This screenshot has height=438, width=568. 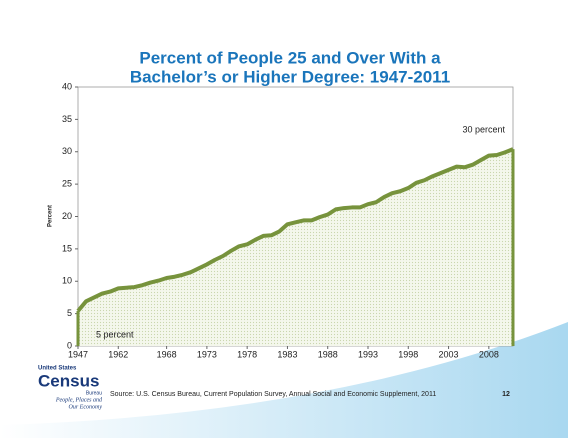 I want to click on x-tick-label: 2003, so click(x=449, y=354).